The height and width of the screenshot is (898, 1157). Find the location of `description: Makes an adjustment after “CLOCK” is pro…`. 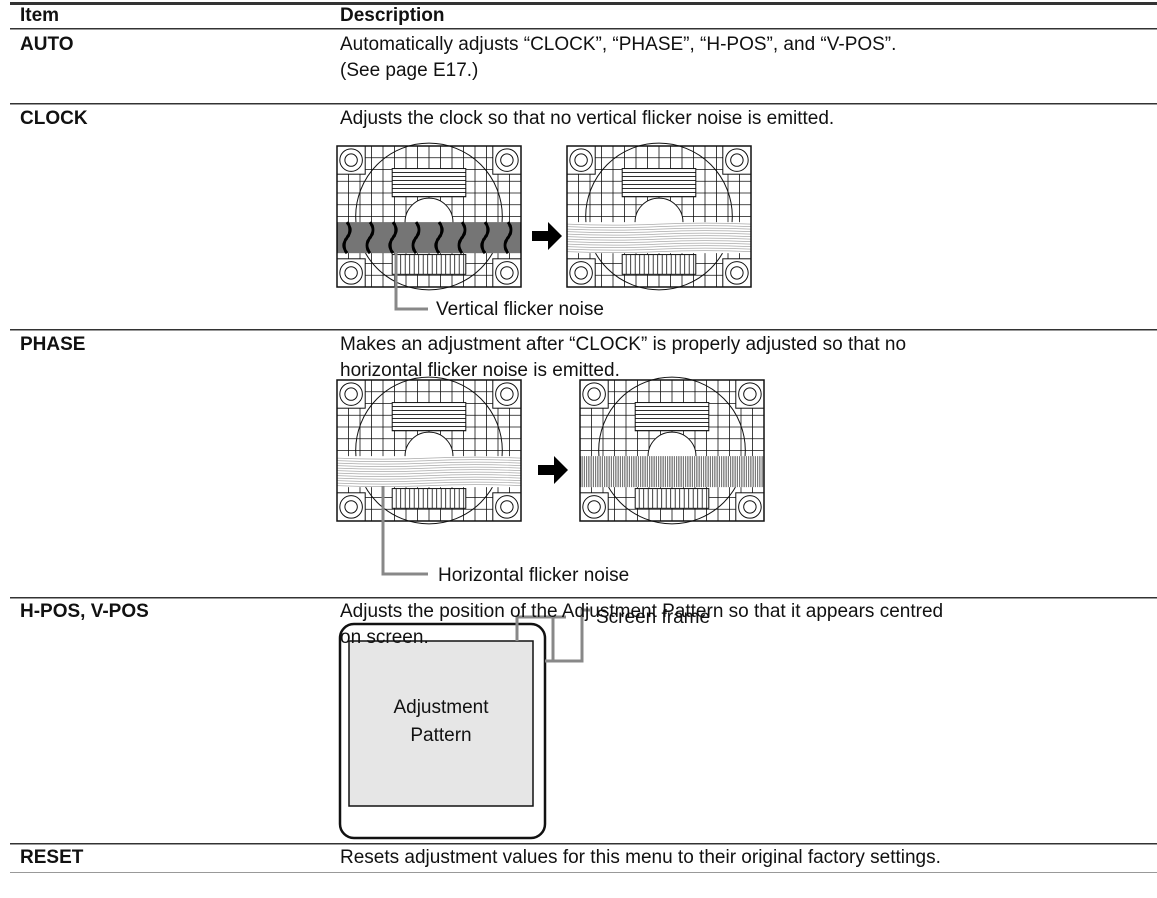

description: Makes an adjustment after “CLOCK” is pro… is located at coordinates (623, 344).